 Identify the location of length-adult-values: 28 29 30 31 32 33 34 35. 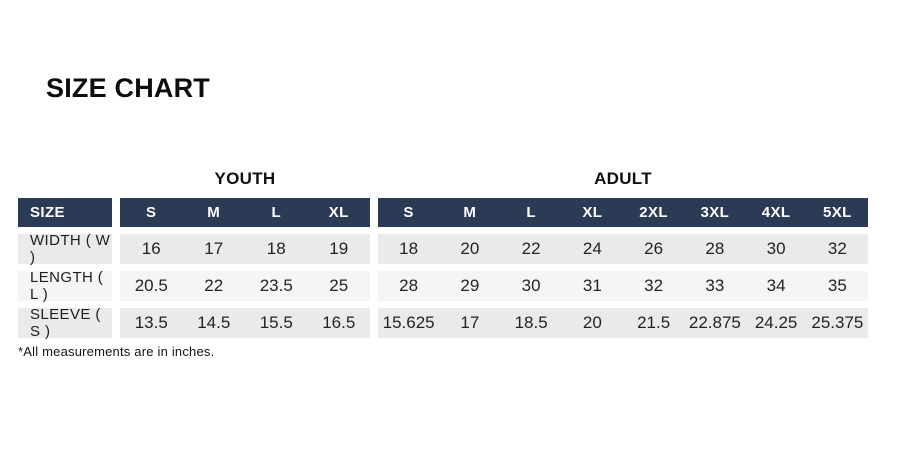
(623, 286).